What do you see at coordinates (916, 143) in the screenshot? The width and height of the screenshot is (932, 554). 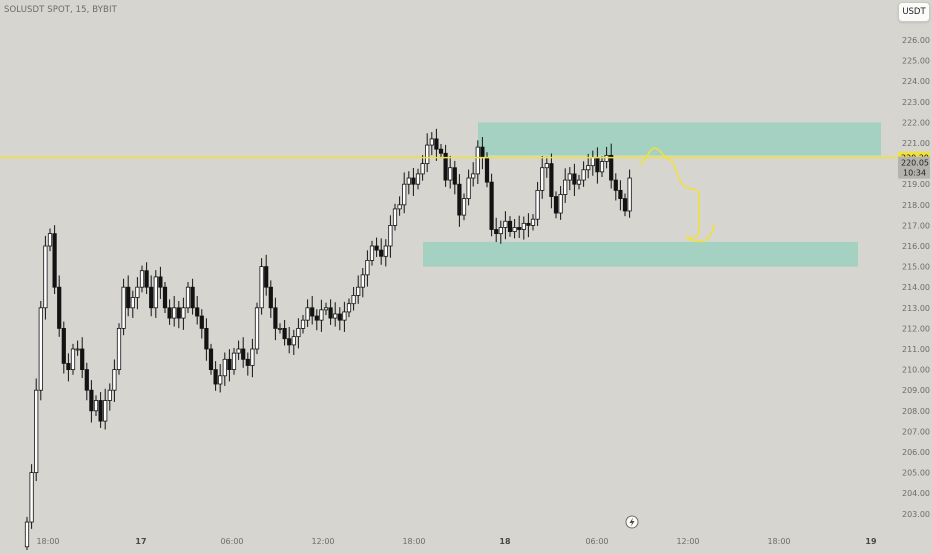 I see `price-tick-label: 221.00` at bounding box center [916, 143].